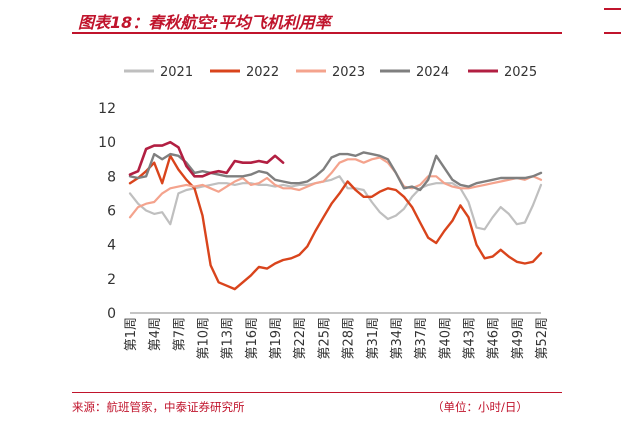 The image size is (621, 421). Describe the element at coordinates (469, 338) in the screenshot. I see `x-tick-label: 第43周` at that location.